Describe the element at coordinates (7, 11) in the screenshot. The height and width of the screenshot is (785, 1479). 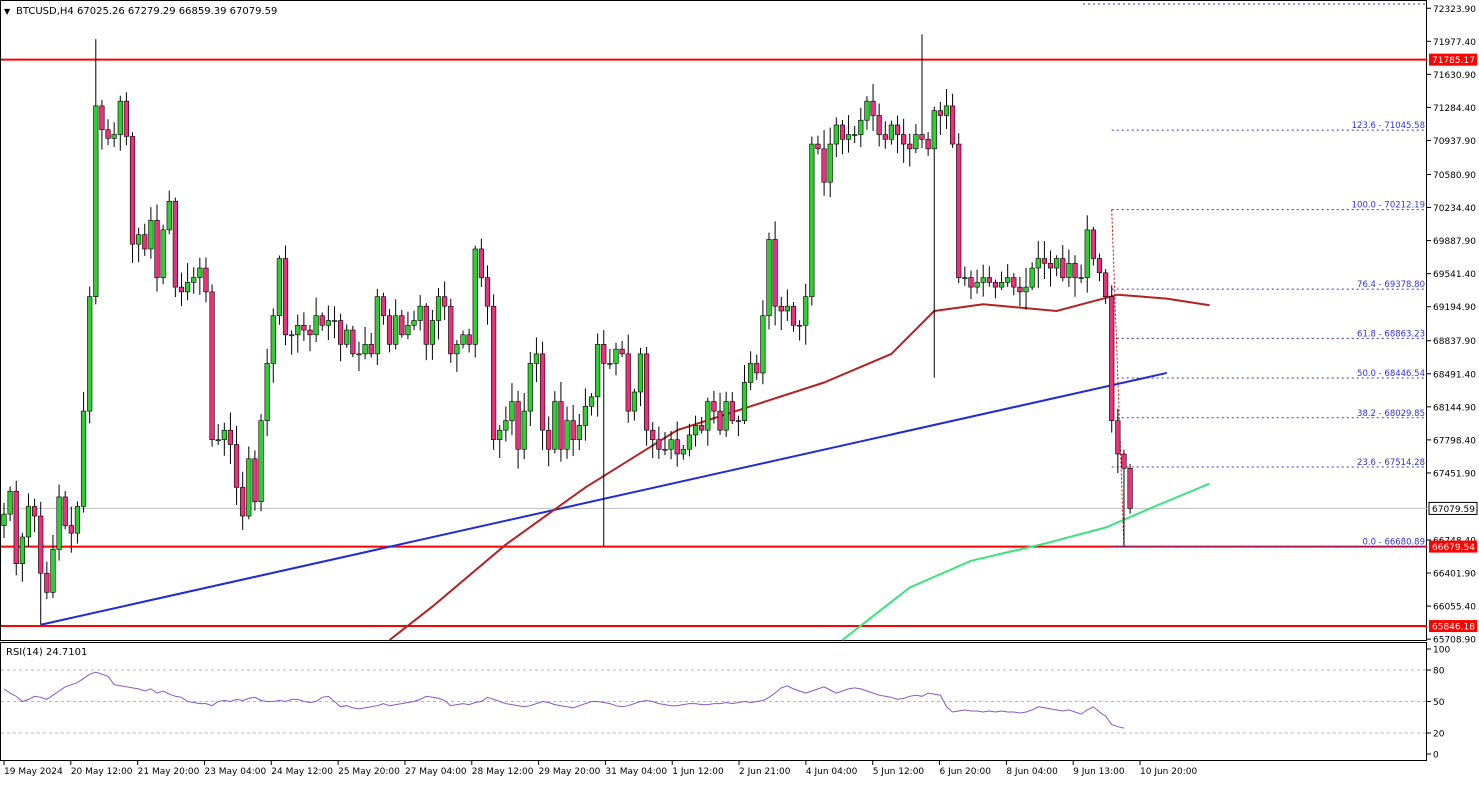
I see `triangle-down-icon: ▼` at that location.